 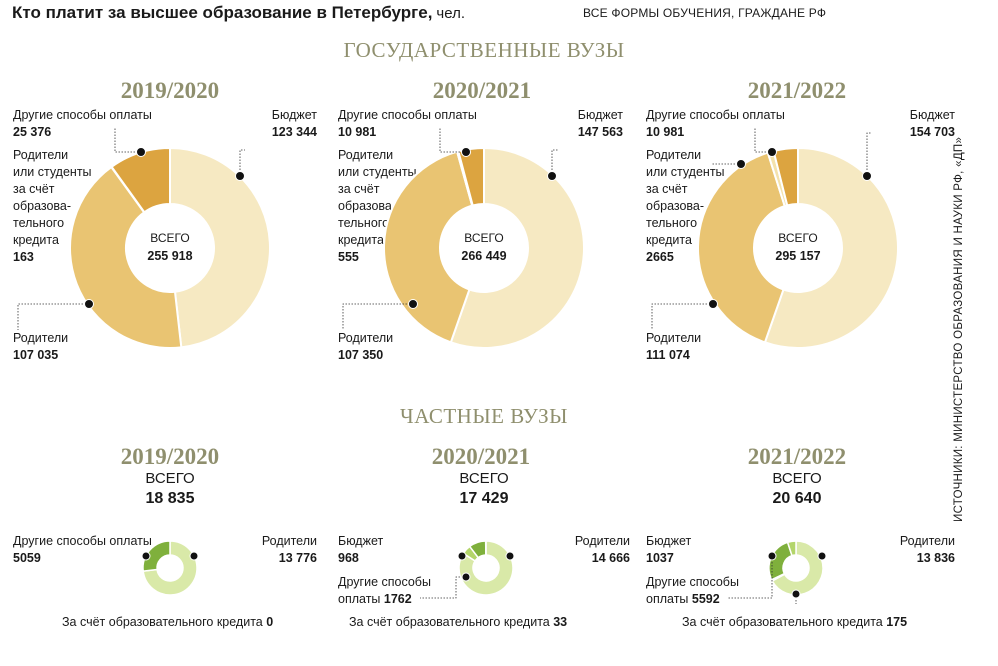 I want to click on p19-parents-name: Родители, so click(x=41, y=338).